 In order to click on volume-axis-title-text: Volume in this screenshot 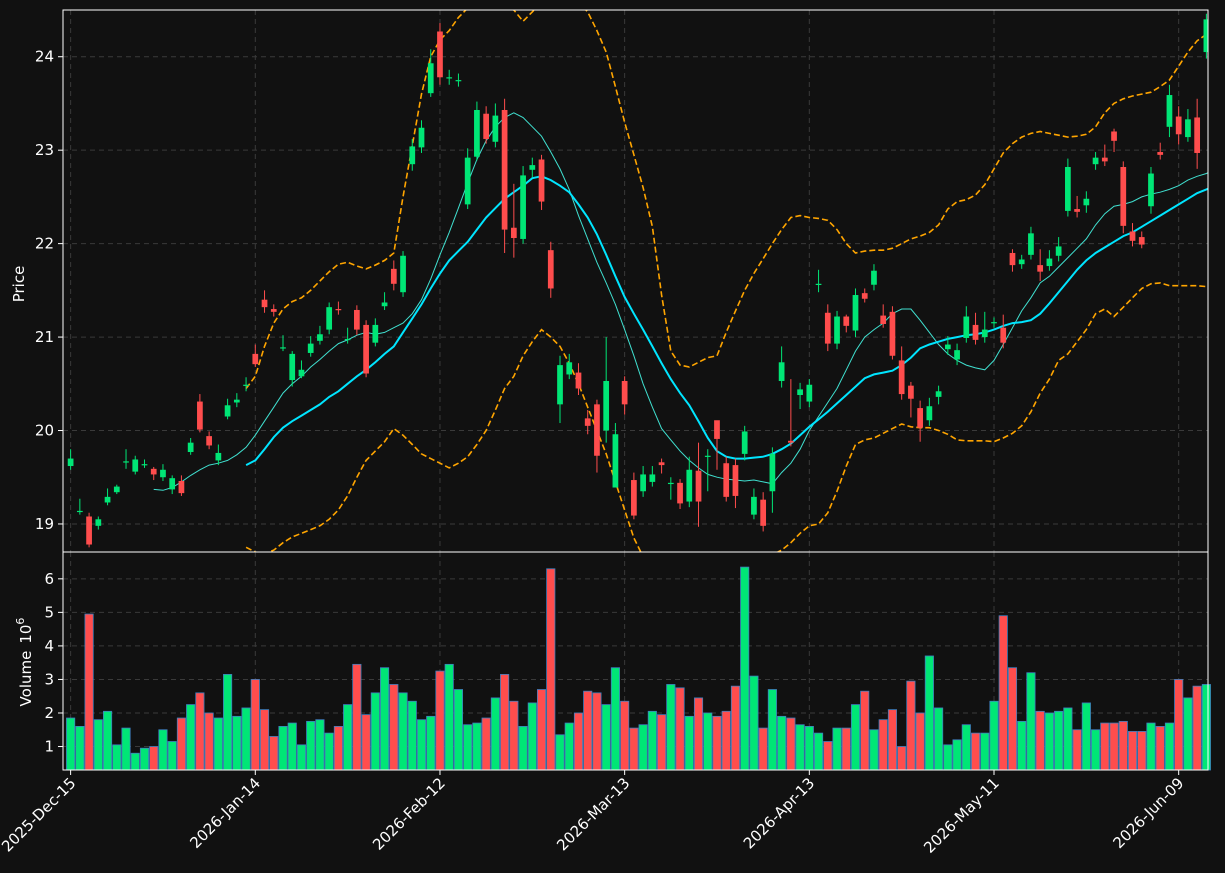, I will do `click(26, 679)`.